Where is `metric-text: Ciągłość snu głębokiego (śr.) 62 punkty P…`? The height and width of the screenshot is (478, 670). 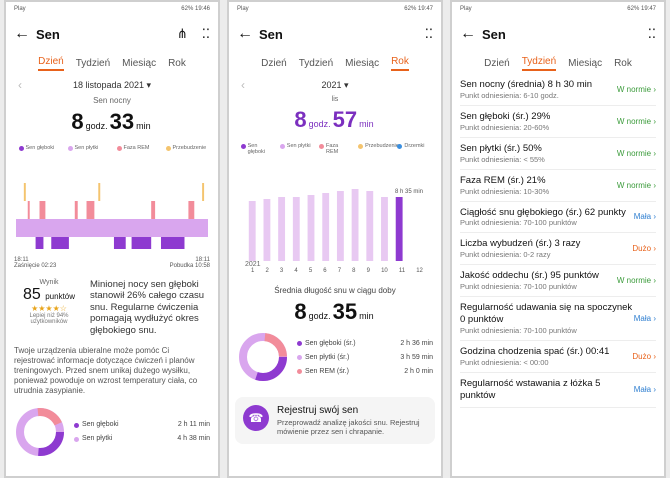
metric-text: Ciągłość snu głębokiego (śr.) 62 punkty P… is located at coordinates (547, 217).